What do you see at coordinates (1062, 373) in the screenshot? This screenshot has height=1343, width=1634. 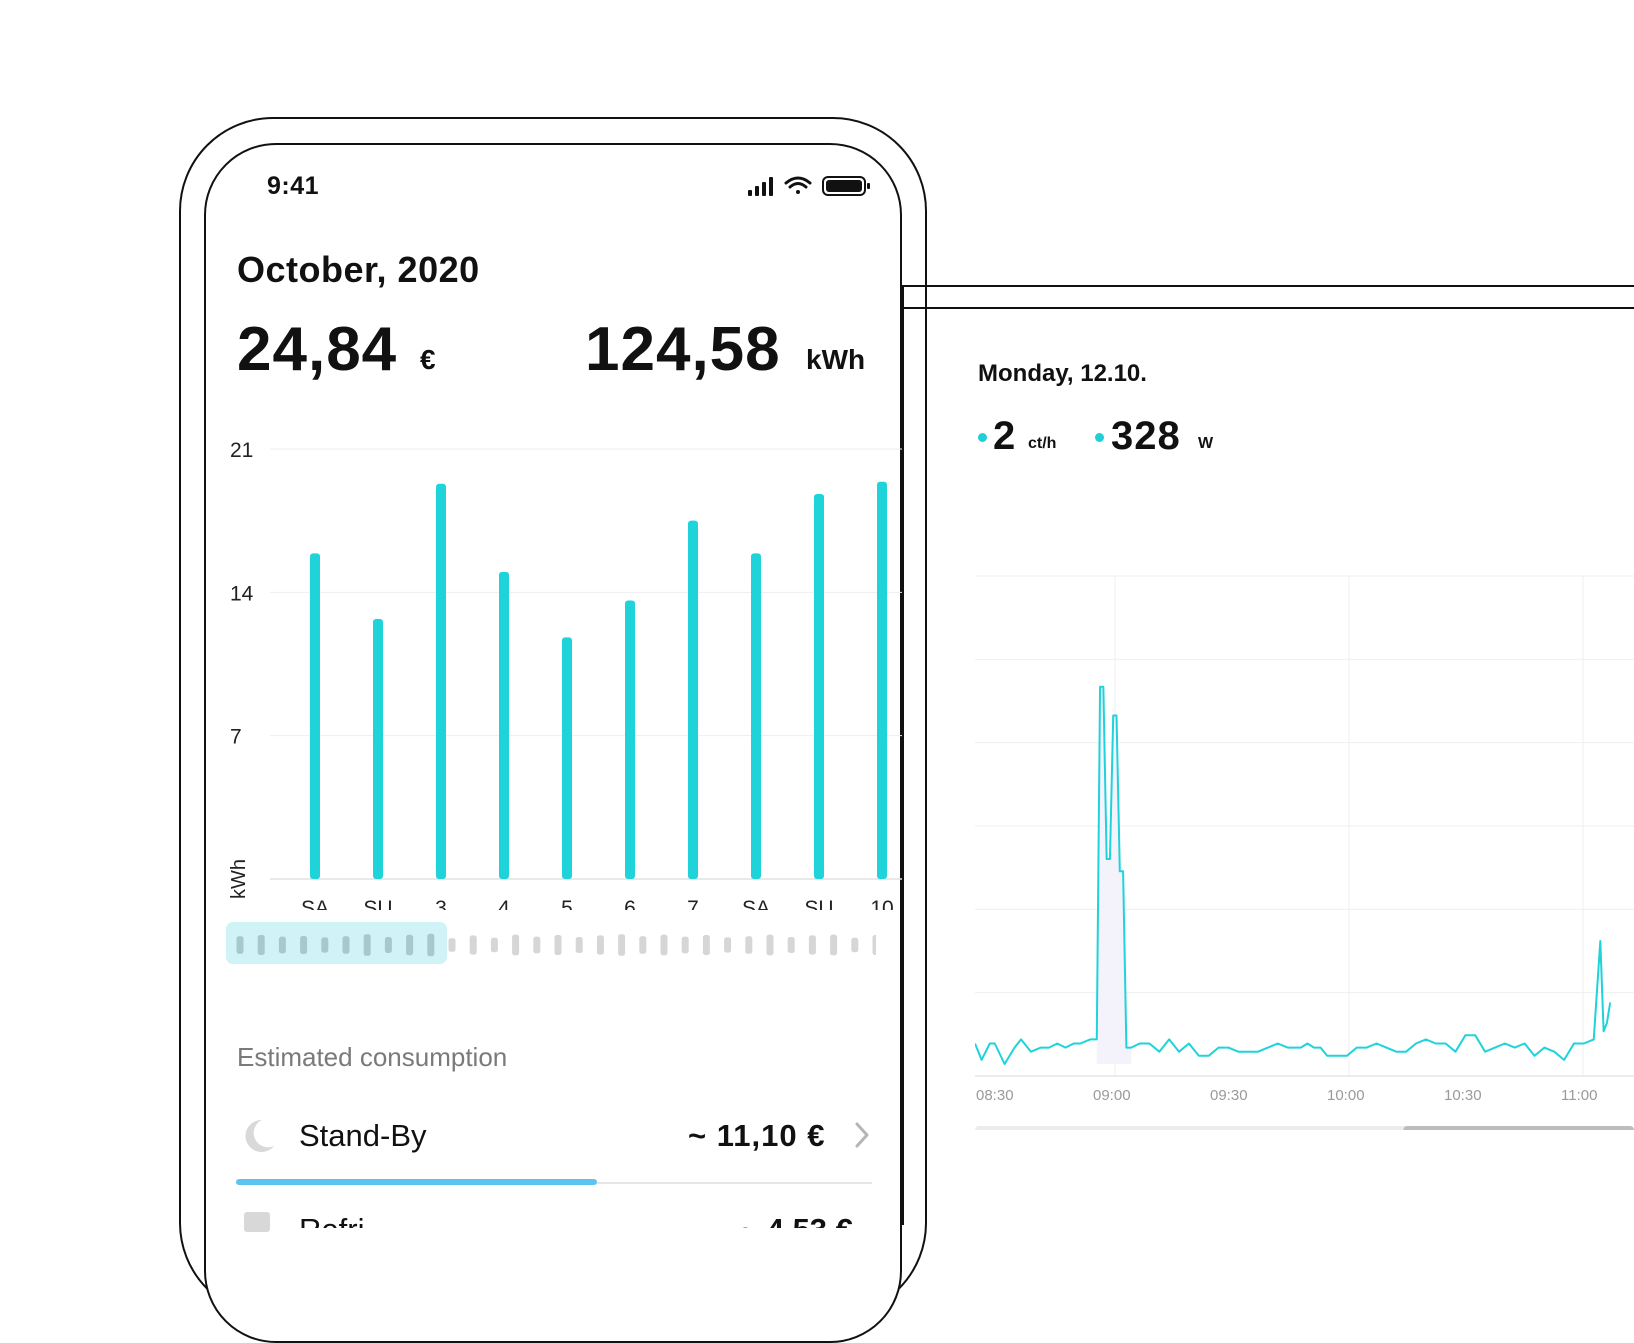 I see `detail-day-title: Monday, 12.10.` at bounding box center [1062, 373].